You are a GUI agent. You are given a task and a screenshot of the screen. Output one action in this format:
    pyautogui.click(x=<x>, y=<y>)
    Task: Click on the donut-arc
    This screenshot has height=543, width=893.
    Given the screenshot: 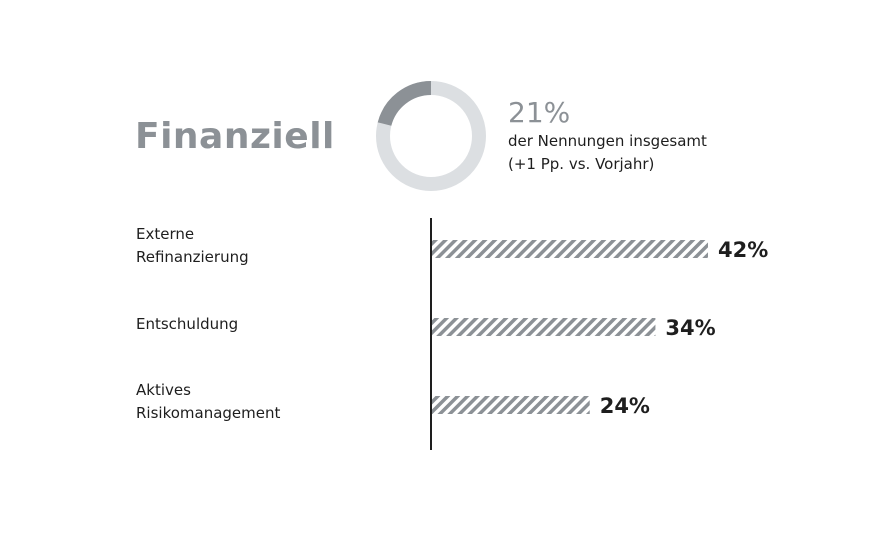 What is the action you would take?
    pyautogui.click(x=404, y=104)
    